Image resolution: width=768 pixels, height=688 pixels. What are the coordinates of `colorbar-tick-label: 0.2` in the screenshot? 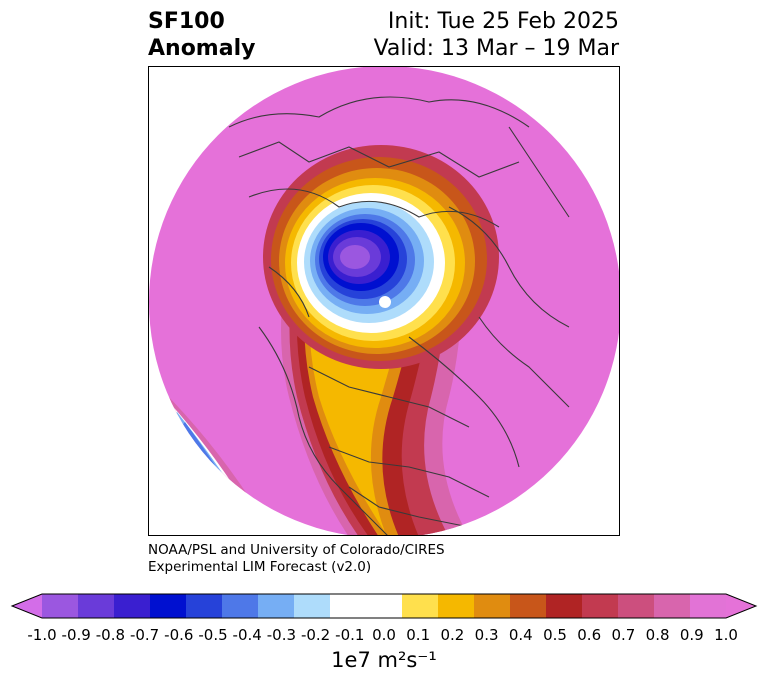 It's located at (452, 635).